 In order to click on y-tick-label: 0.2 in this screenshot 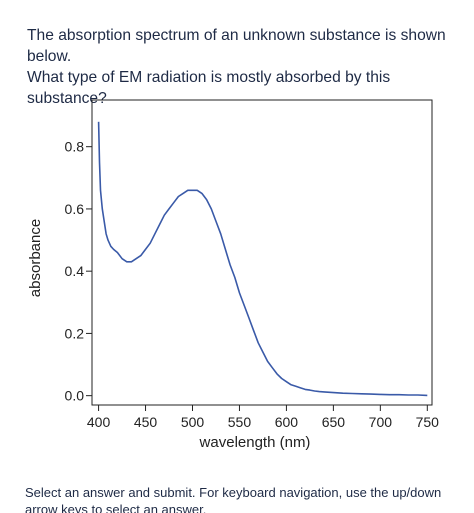, I will do `click(75, 333)`.